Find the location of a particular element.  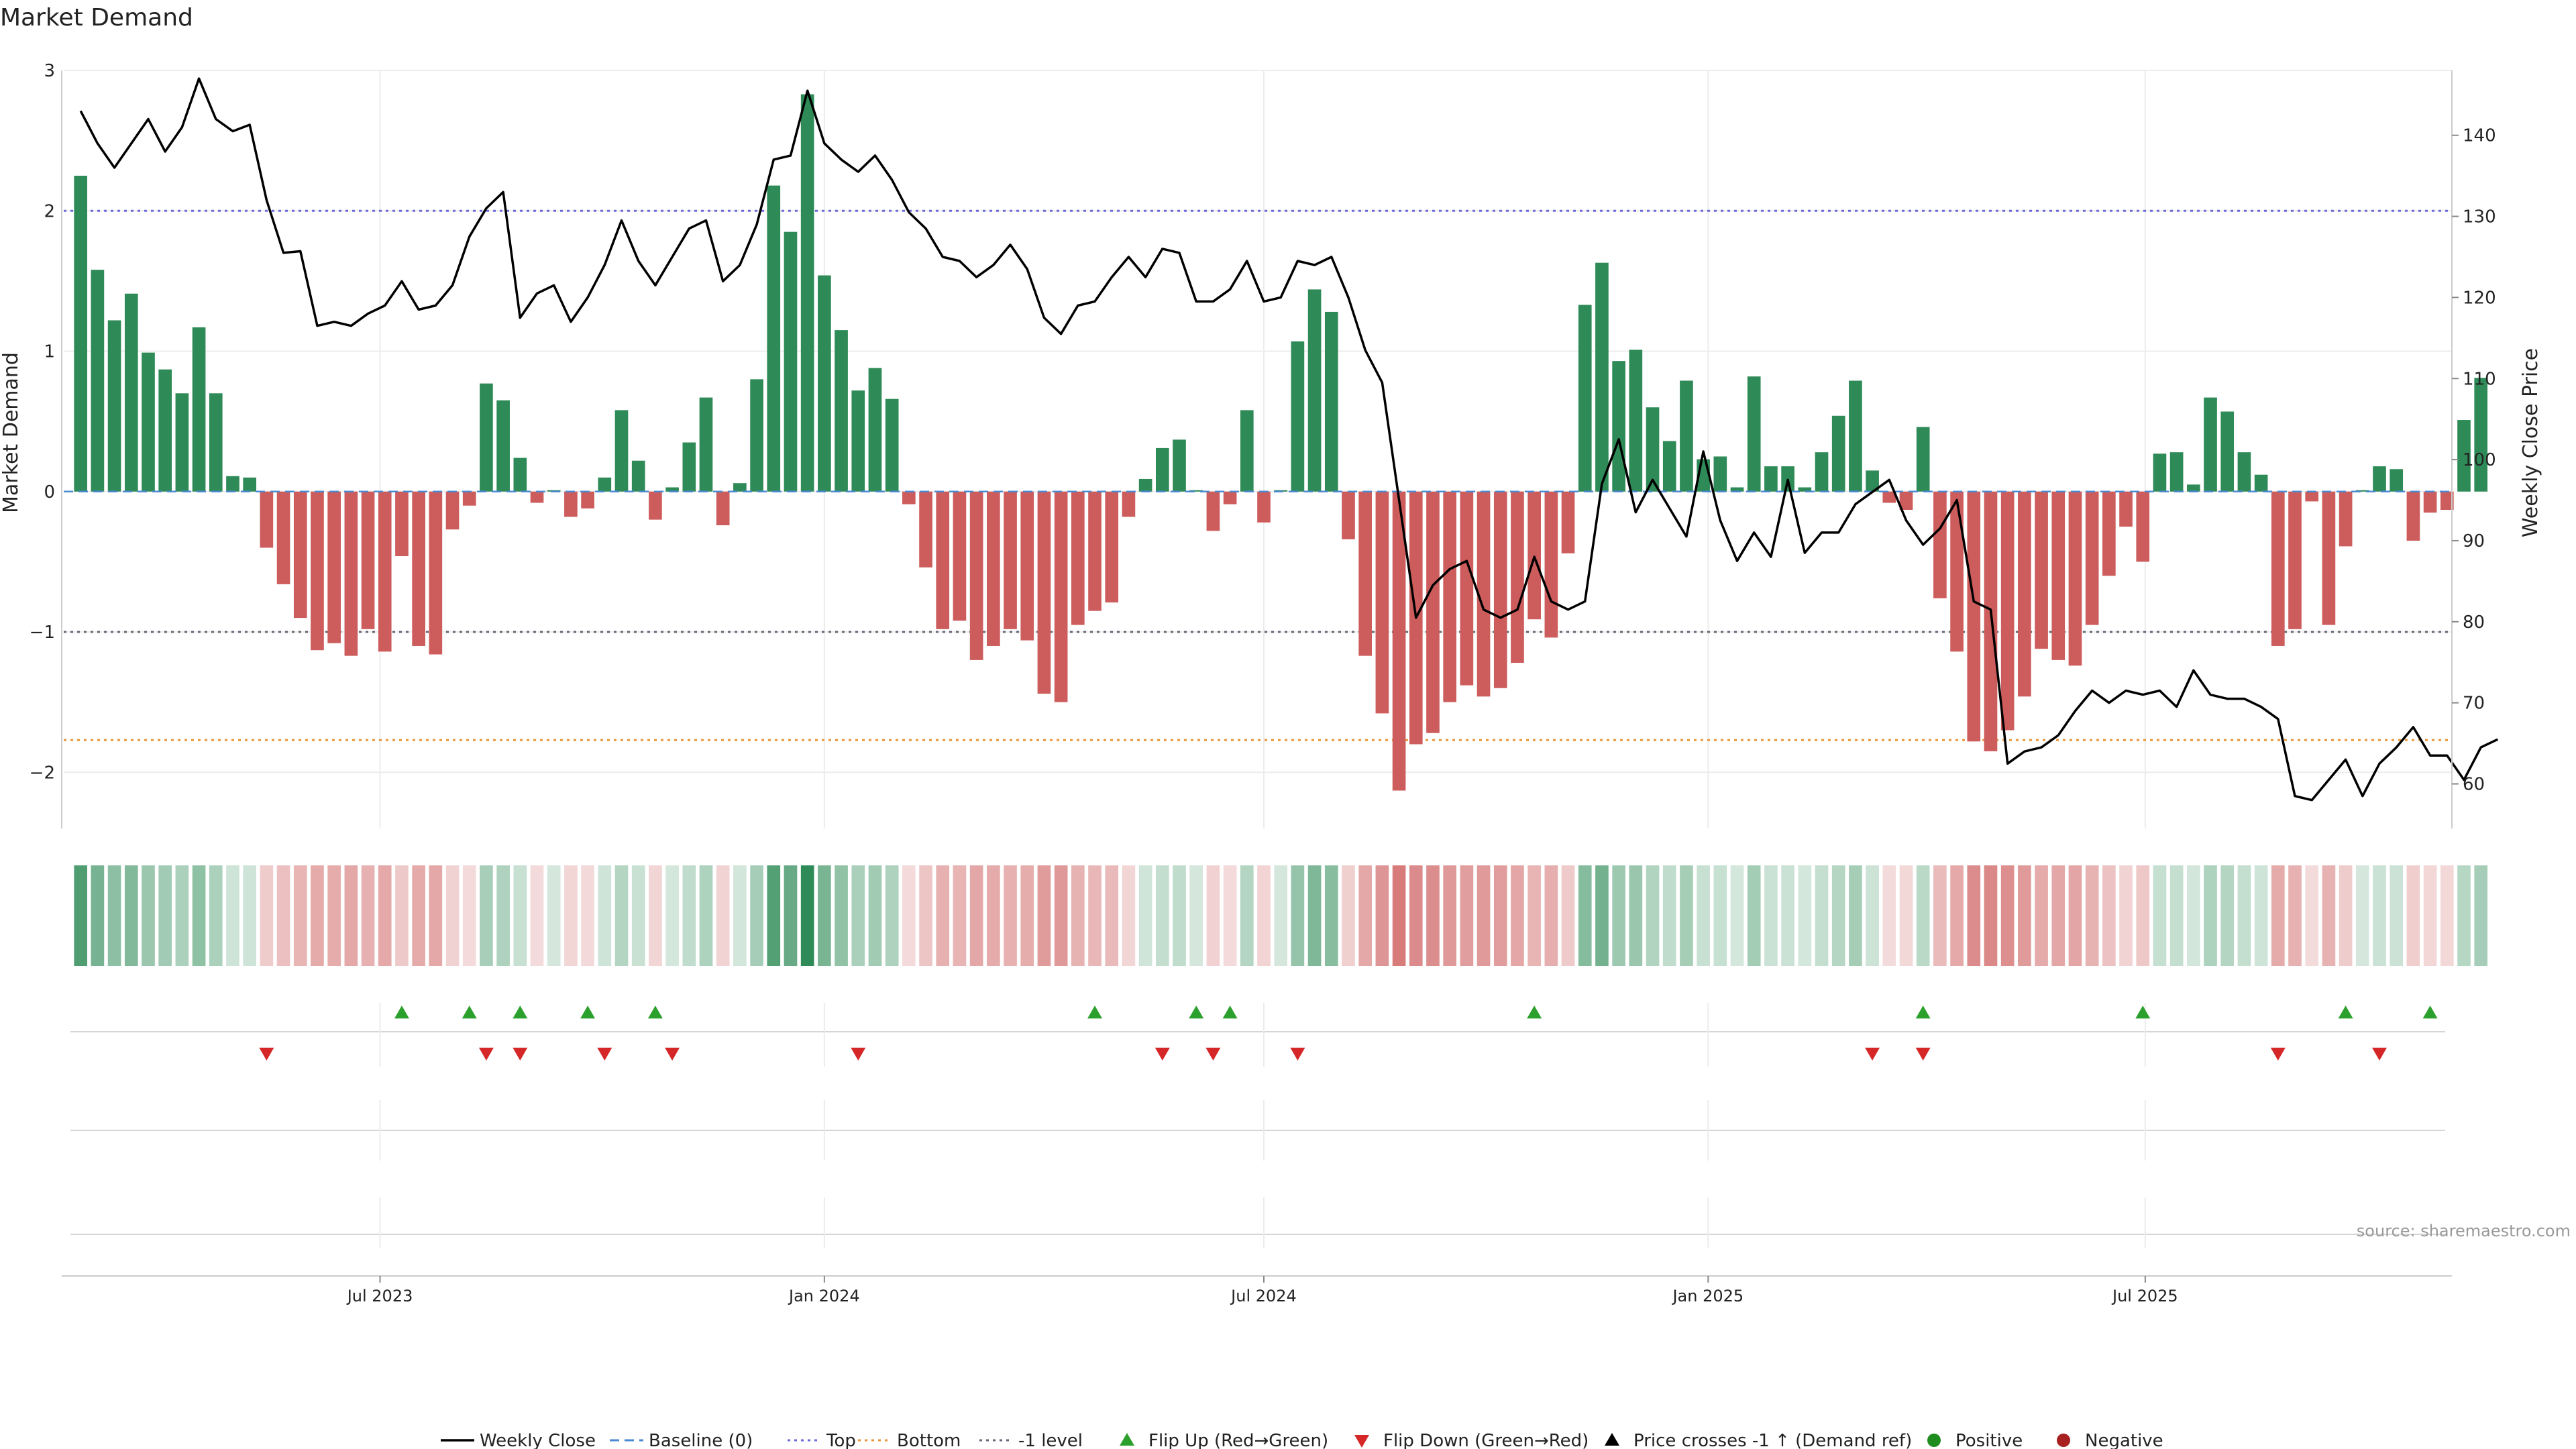

legend-label: Bottom is located at coordinates (929, 1440).